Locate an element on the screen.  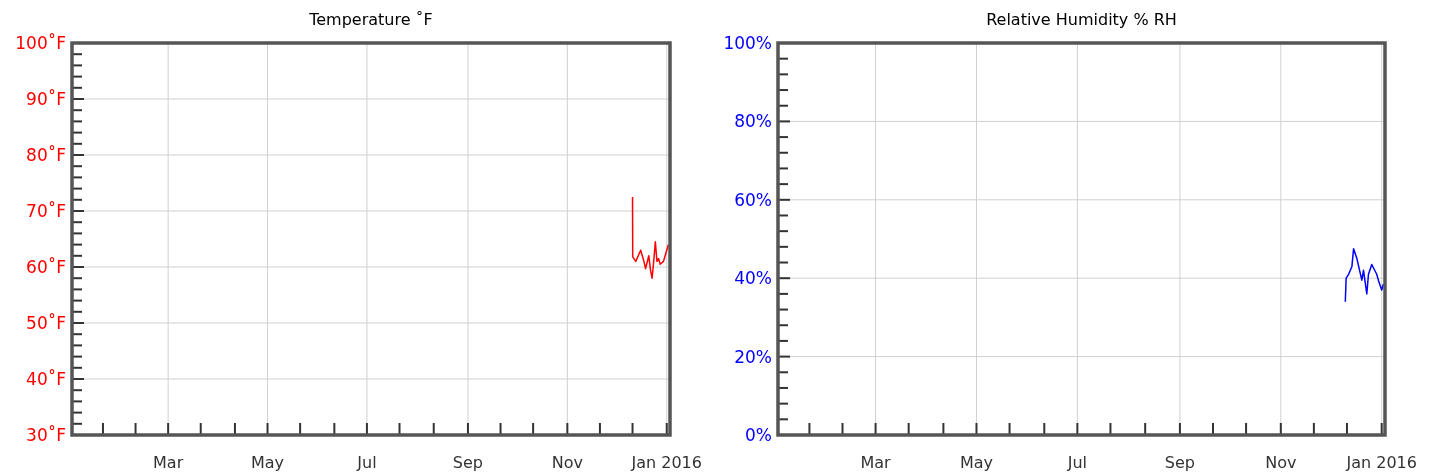
y-tick-label: 60% is located at coordinates (753, 199).